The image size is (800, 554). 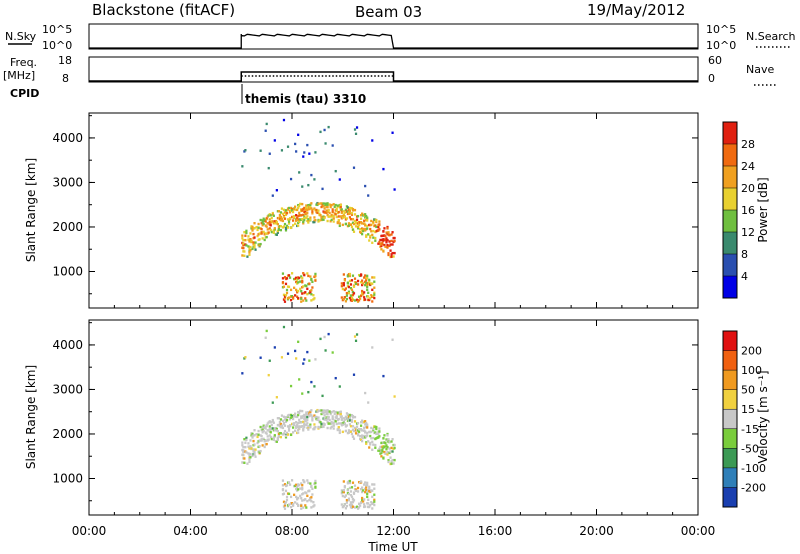 What do you see at coordinates (388, 12) in the screenshot?
I see `beam-title: Beam 03` at bounding box center [388, 12].